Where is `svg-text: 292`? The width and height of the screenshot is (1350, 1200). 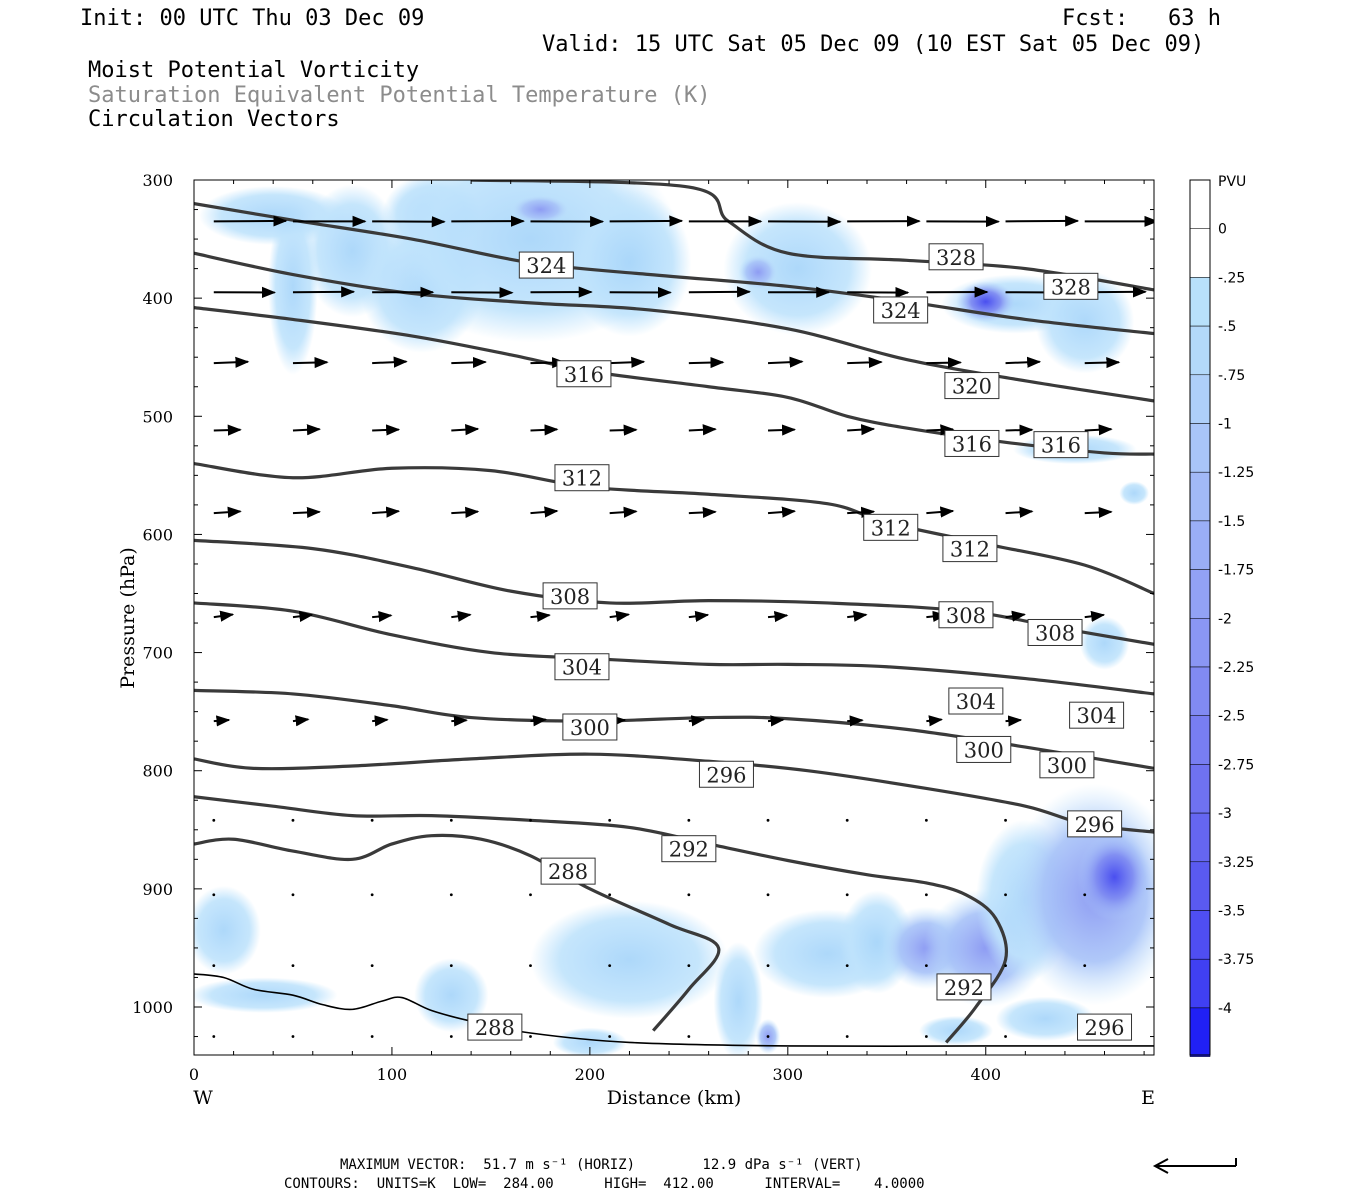 svg-text: 292 is located at coordinates (964, 988).